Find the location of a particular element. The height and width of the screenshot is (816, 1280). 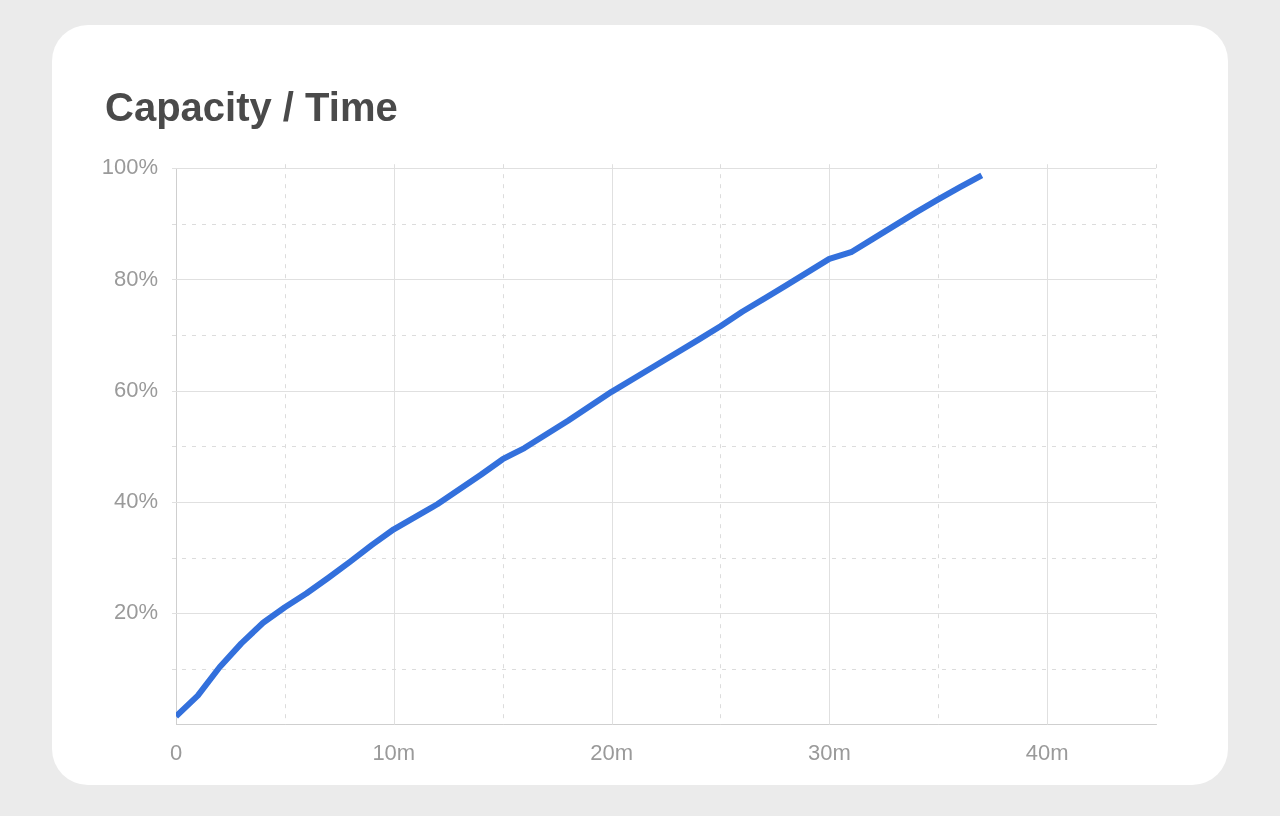

x-tick-label: 40m is located at coordinates (1047, 752).